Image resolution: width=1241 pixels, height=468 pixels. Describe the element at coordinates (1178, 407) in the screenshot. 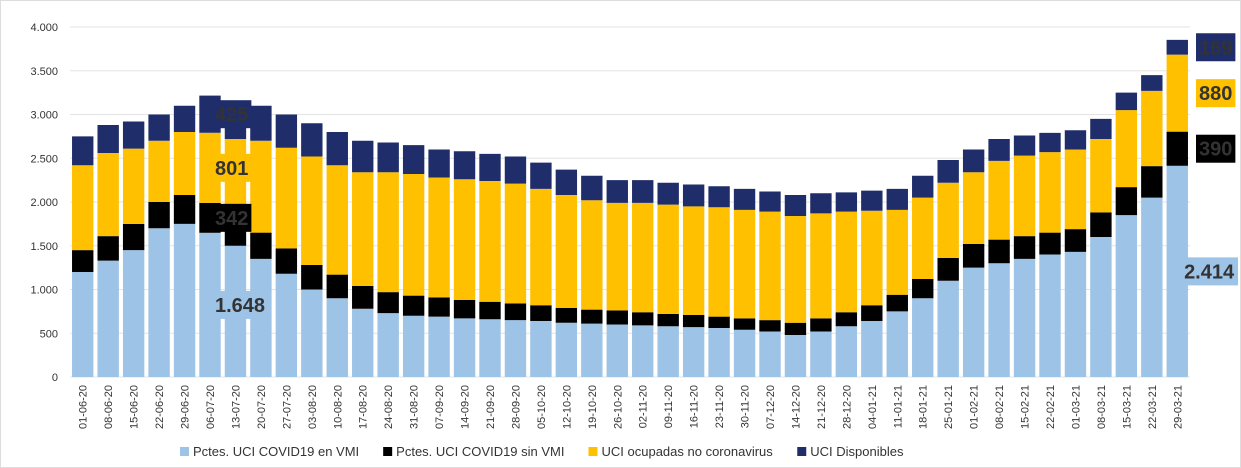

I see `x-tick-label: 29-03-21` at that location.